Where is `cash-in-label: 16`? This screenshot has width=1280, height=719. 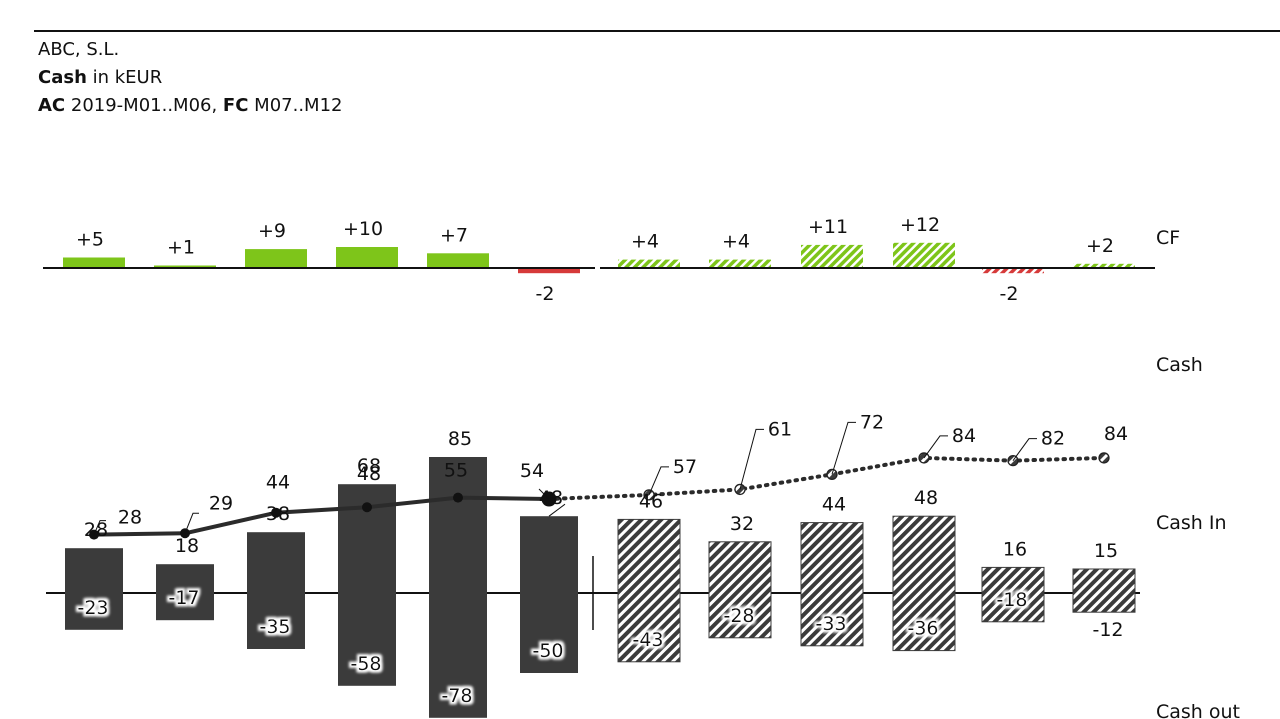 cash-in-label: 16 is located at coordinates (1015, 549).